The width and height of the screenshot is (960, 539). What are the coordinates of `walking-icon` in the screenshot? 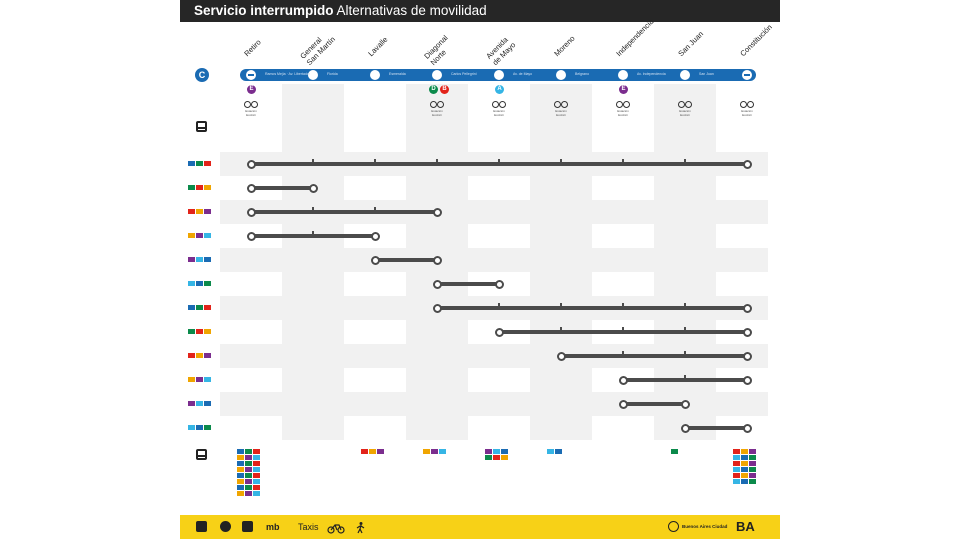 It's located at (360, 527).